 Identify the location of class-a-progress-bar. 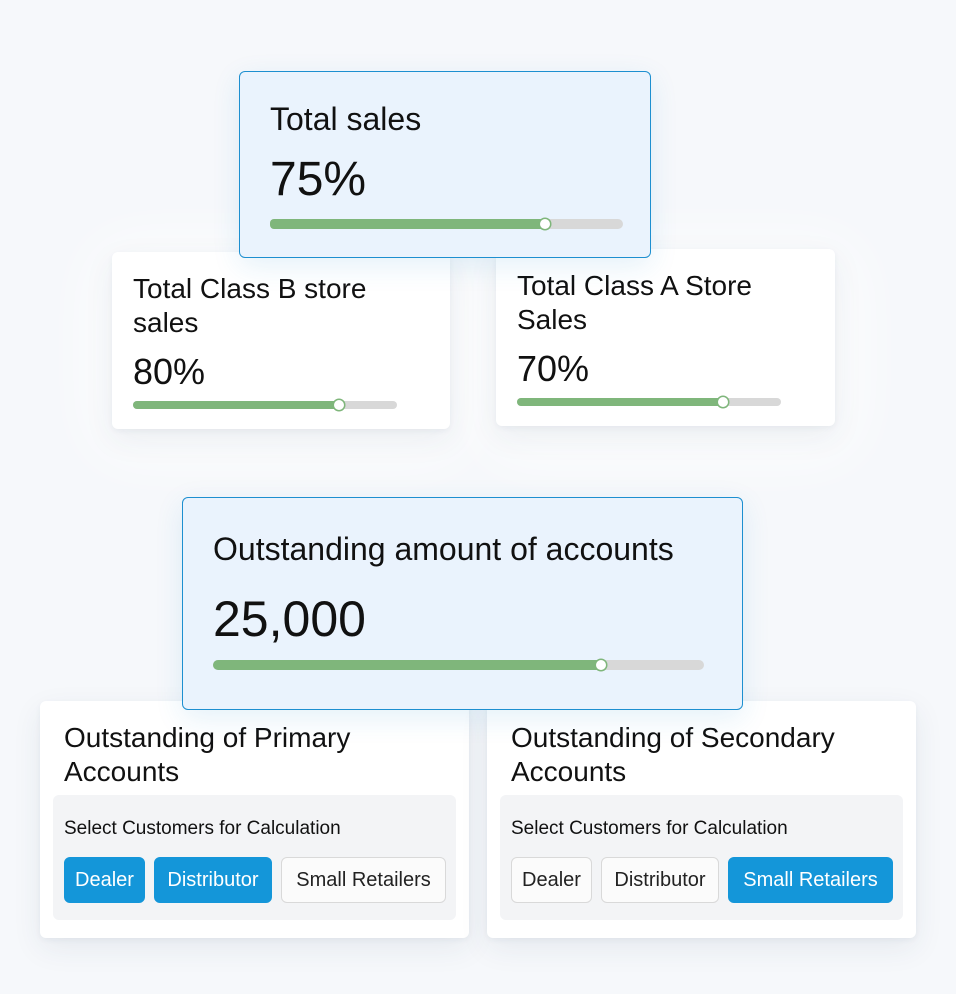
(649, 402).